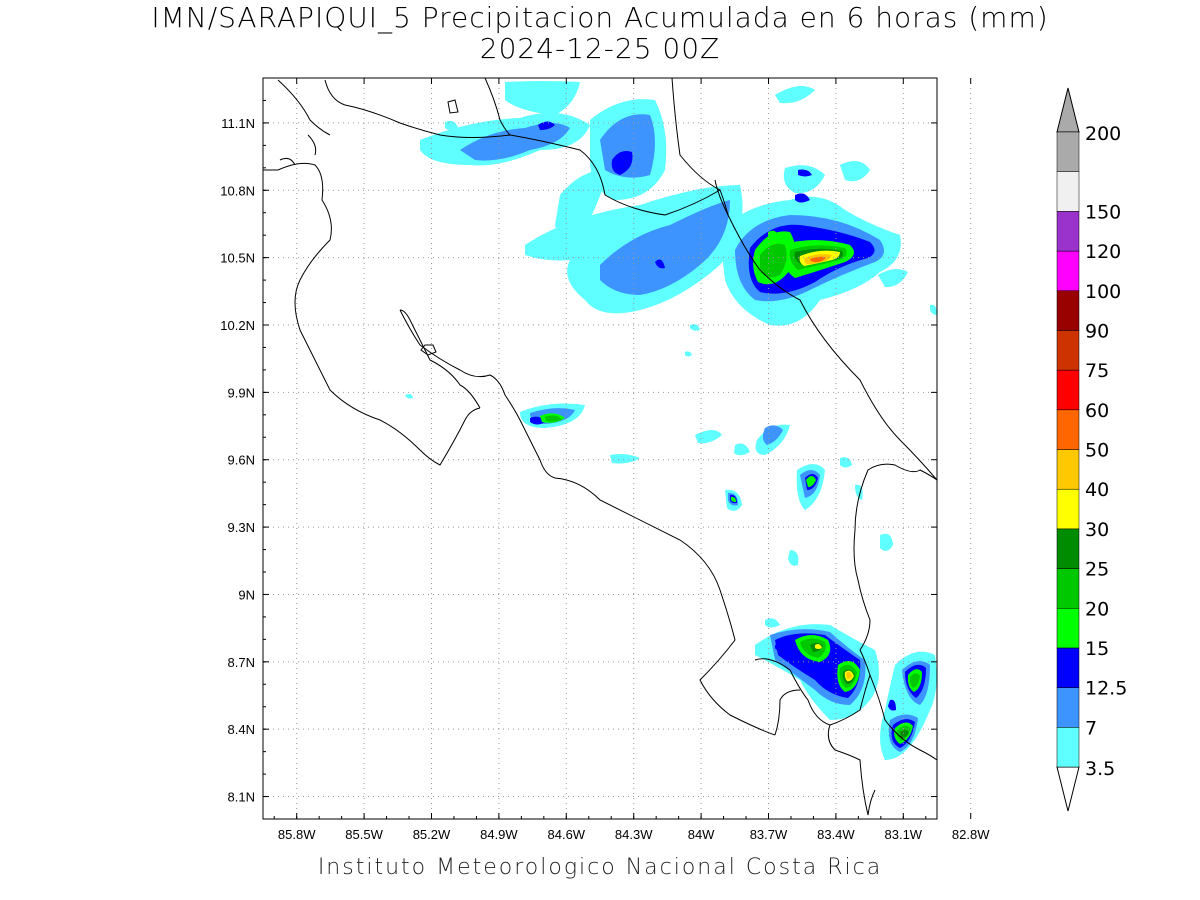 The width and height of the screenshot is (1200, 900). What do you see at coordinates (432, 834) in the screenshot?
I see `lon-tick-label: 85.2W` at bounding box center [432, 834].